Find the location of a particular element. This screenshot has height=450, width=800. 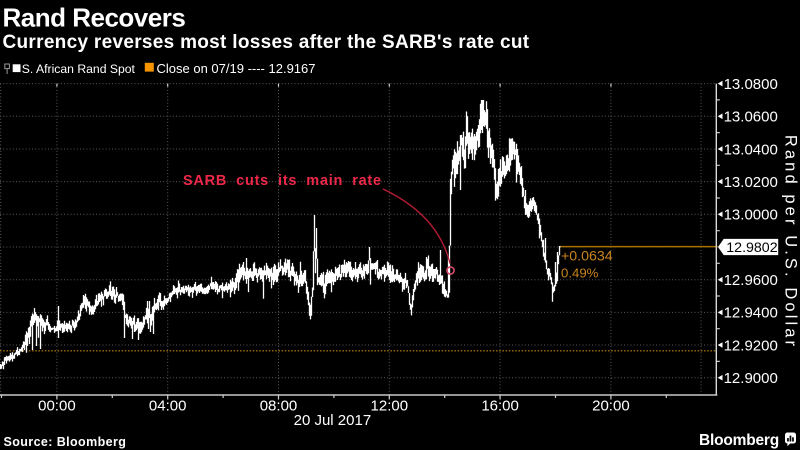

svg-text: 0.49% is located at coordinates (580, 273).